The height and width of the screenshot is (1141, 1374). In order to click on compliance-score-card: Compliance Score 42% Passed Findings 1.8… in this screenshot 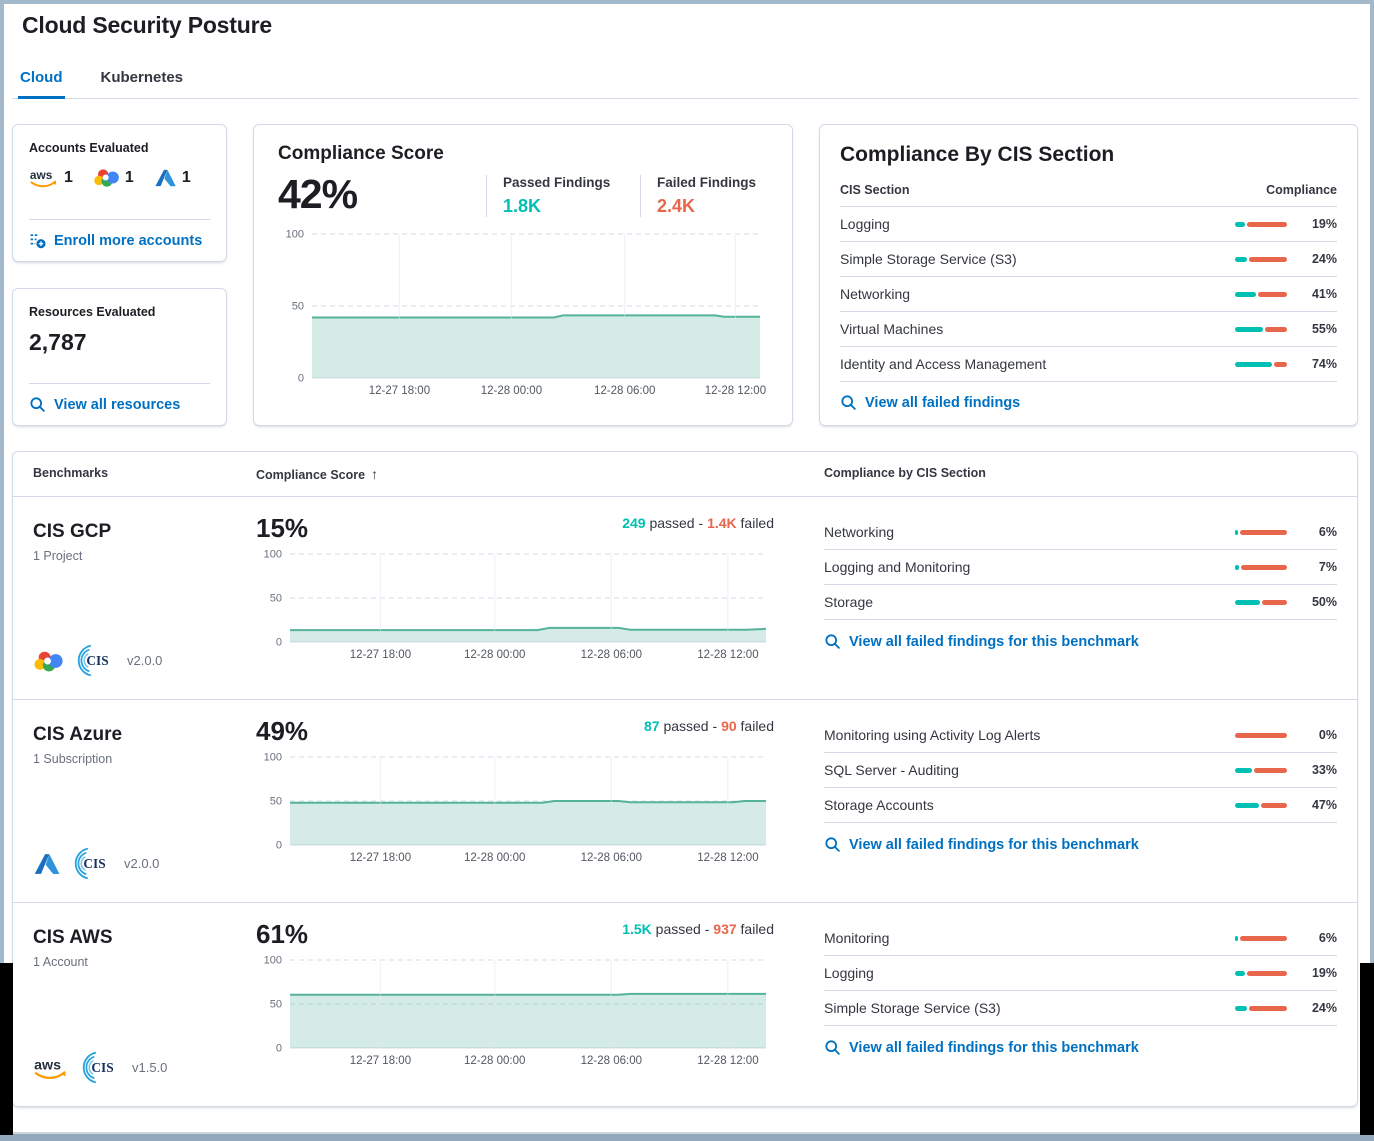, I will do `click(523, 275)`.